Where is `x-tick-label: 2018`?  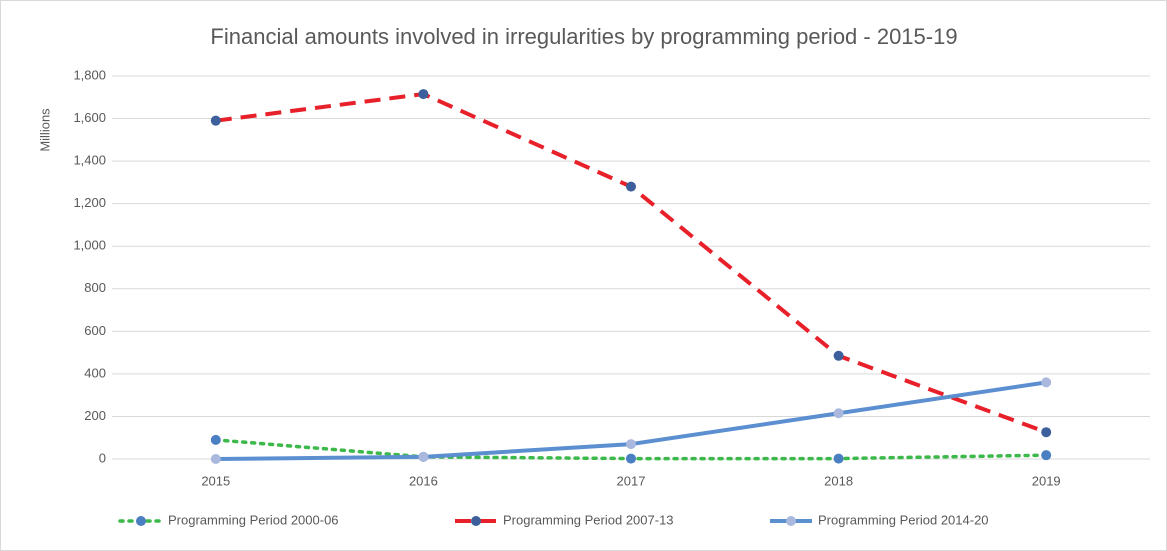 x-tick-label: 2018 is located at coordinates (838, 480).